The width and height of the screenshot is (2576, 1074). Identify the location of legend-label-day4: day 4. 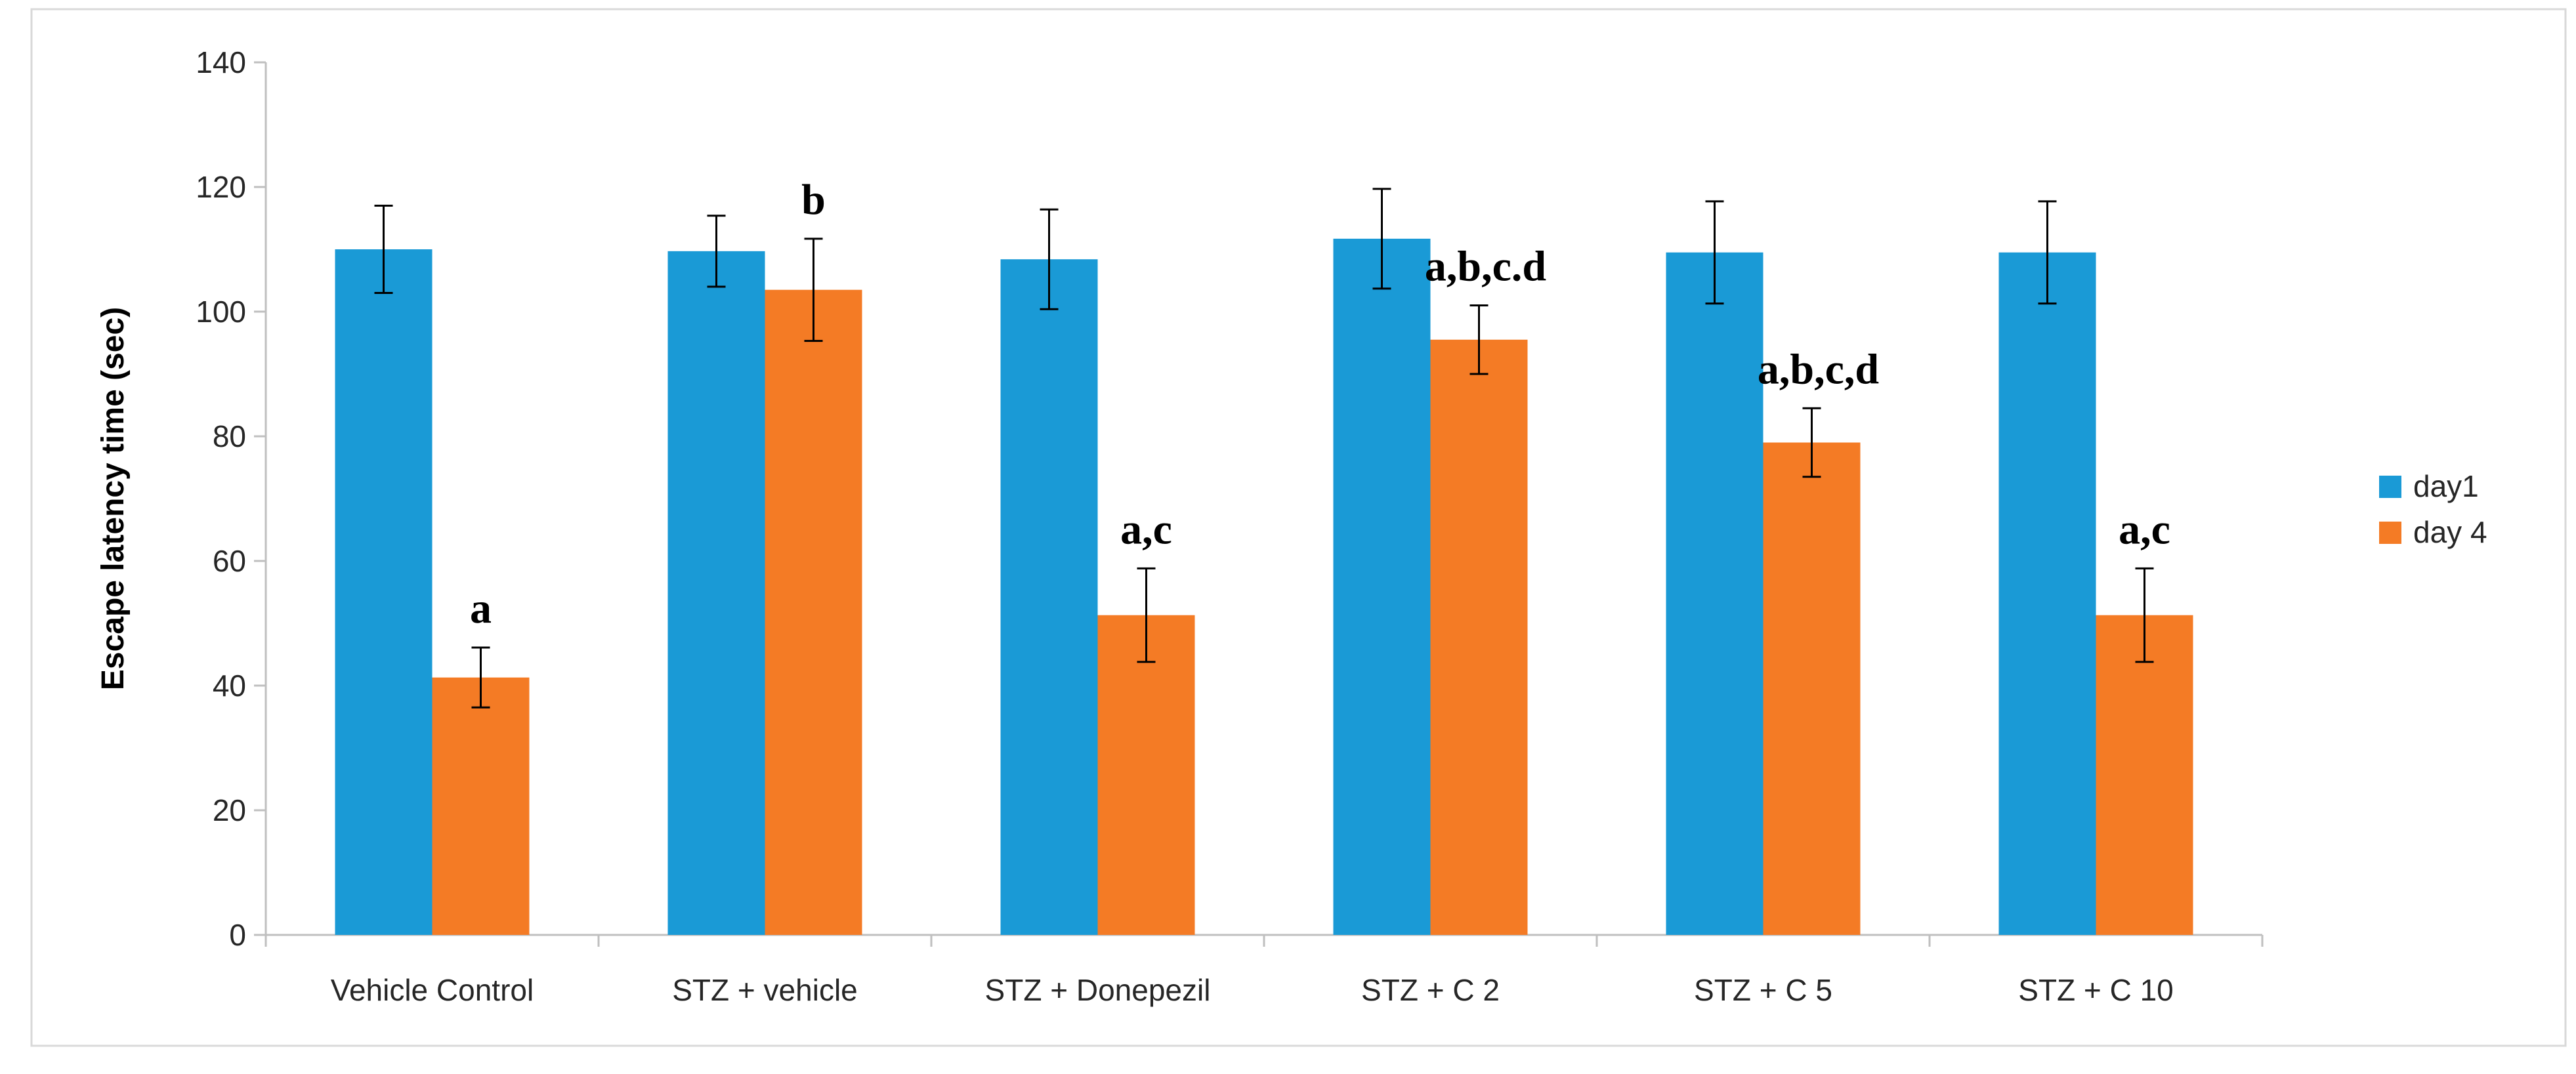
(2450, 532).